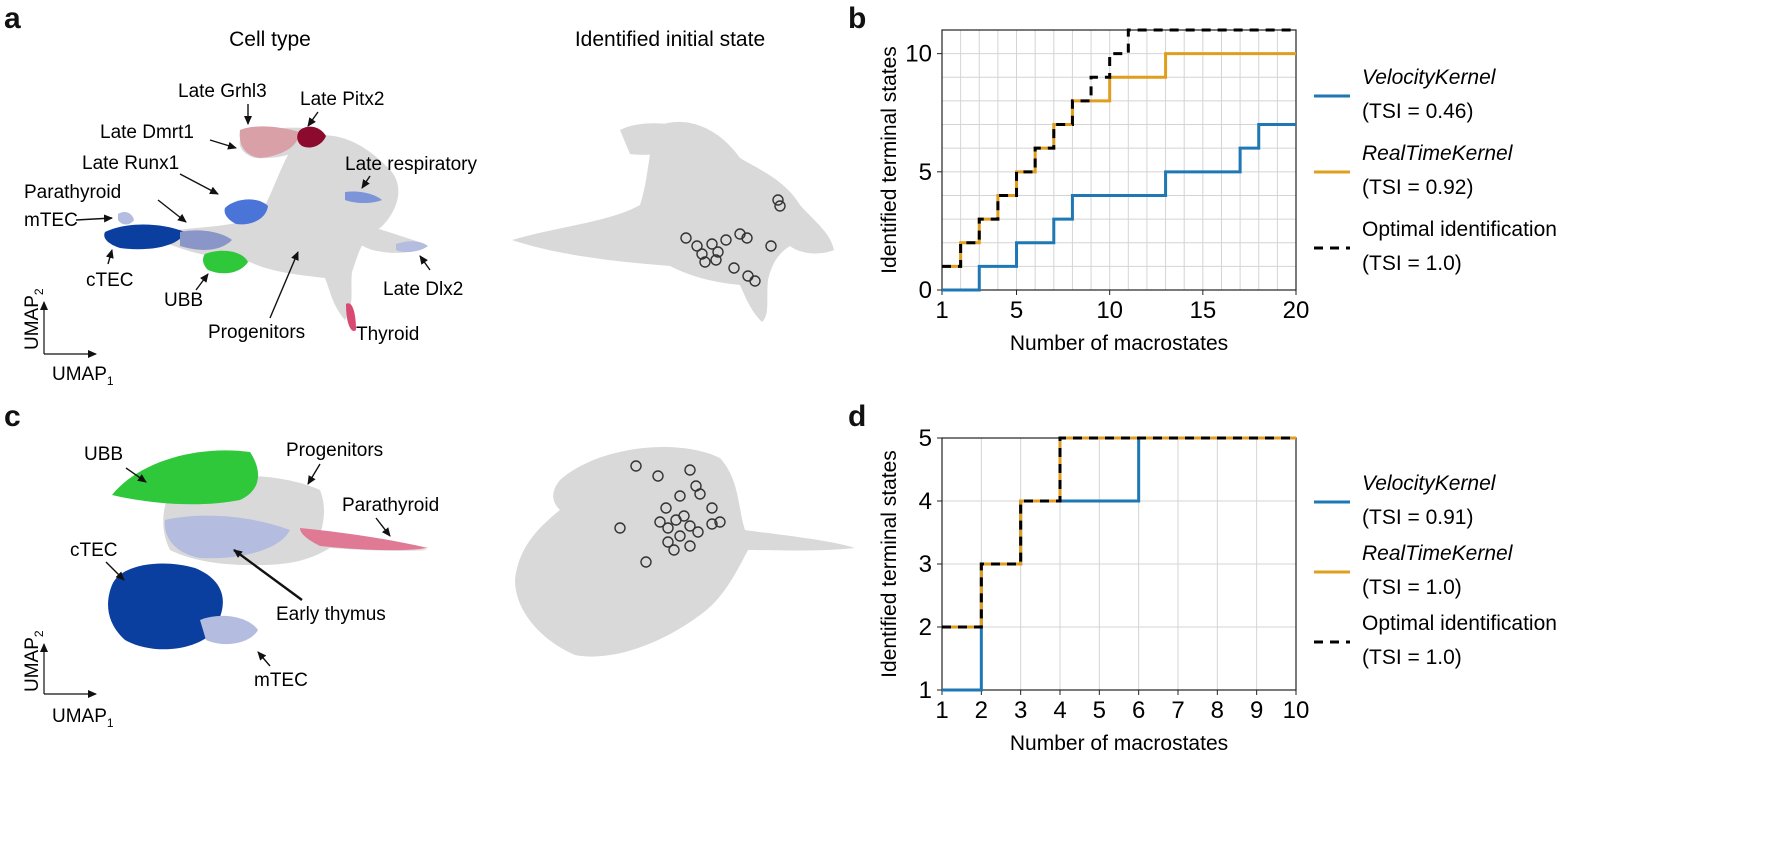 The height and width of the screenshot is (860, 1772). Describe the element at coordinates (363, 197) in the screenshot. I see `cluster-late-respiratory` at that location.